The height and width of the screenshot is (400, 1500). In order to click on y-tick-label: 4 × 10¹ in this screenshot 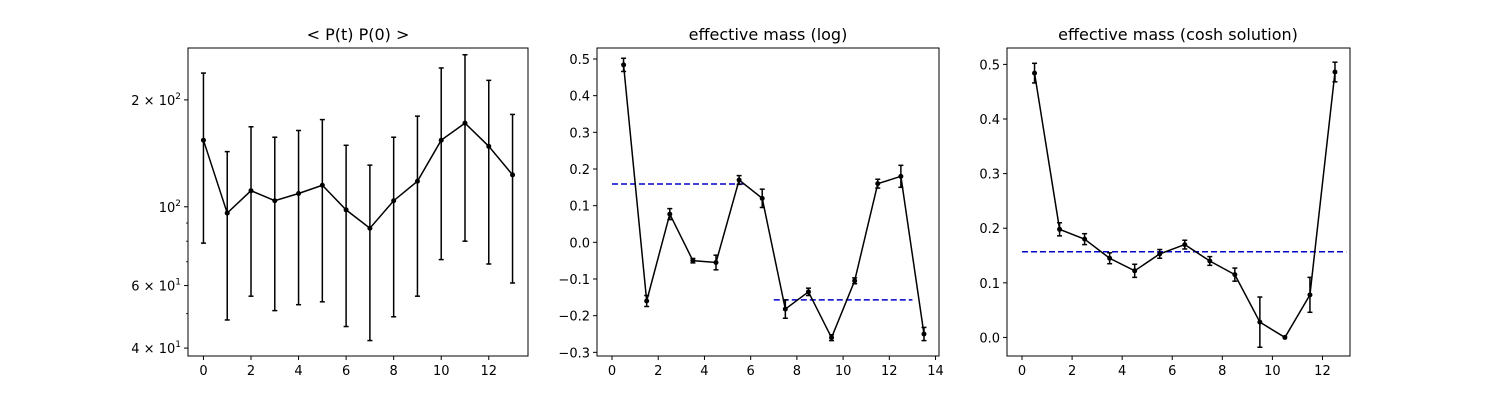, I will do `click(156, 348)`.